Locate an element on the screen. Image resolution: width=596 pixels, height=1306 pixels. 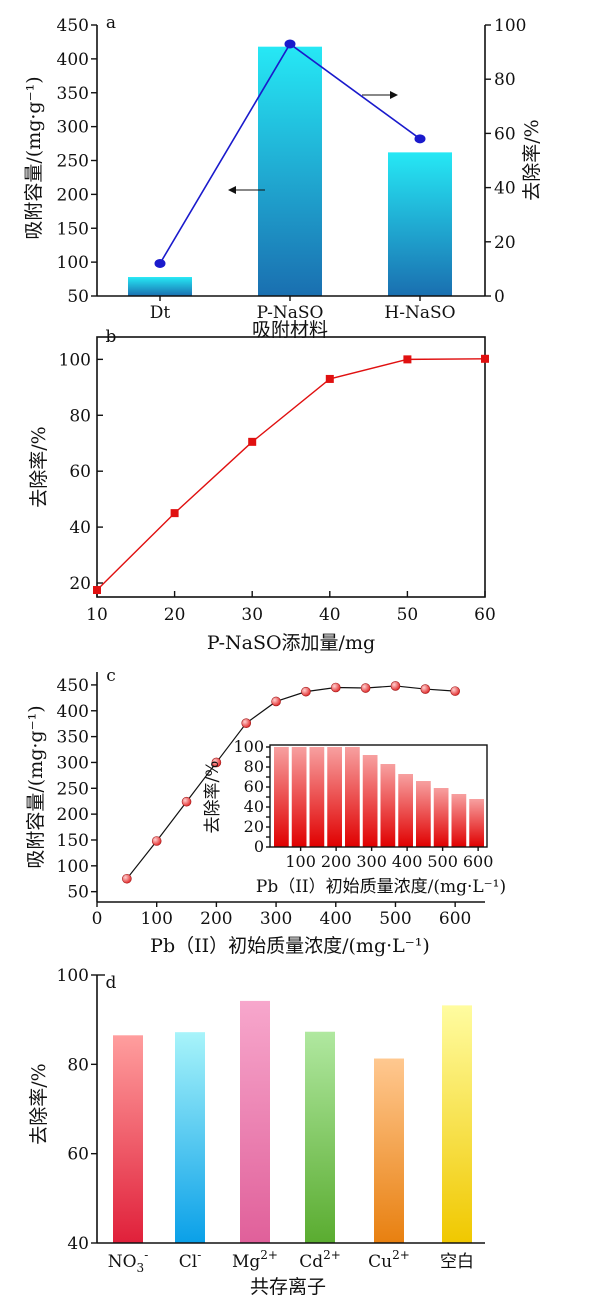
inset-y-tick-label: 100 is located at coordinates (248, 746).